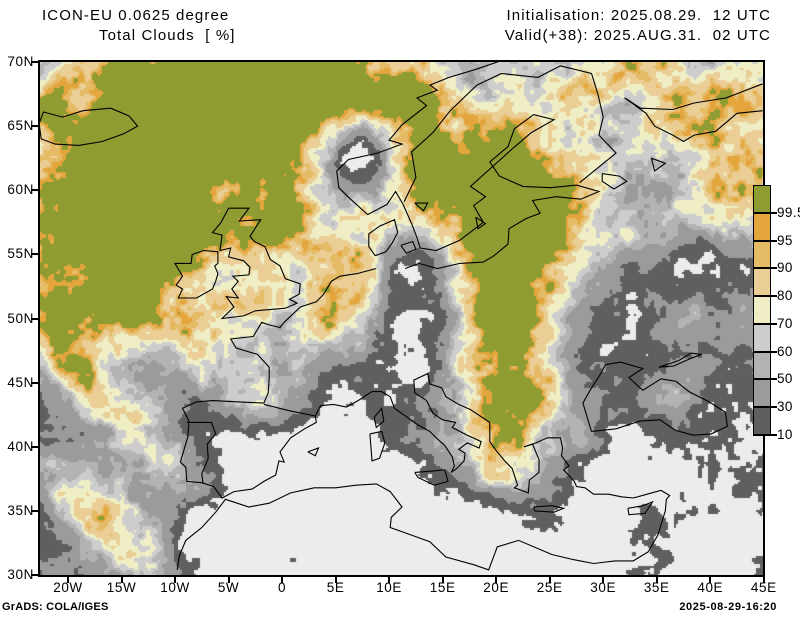  Describe the element at coordinates (20, 446) in the screenshot. I see `lat-tick-label: 40N` at that location.